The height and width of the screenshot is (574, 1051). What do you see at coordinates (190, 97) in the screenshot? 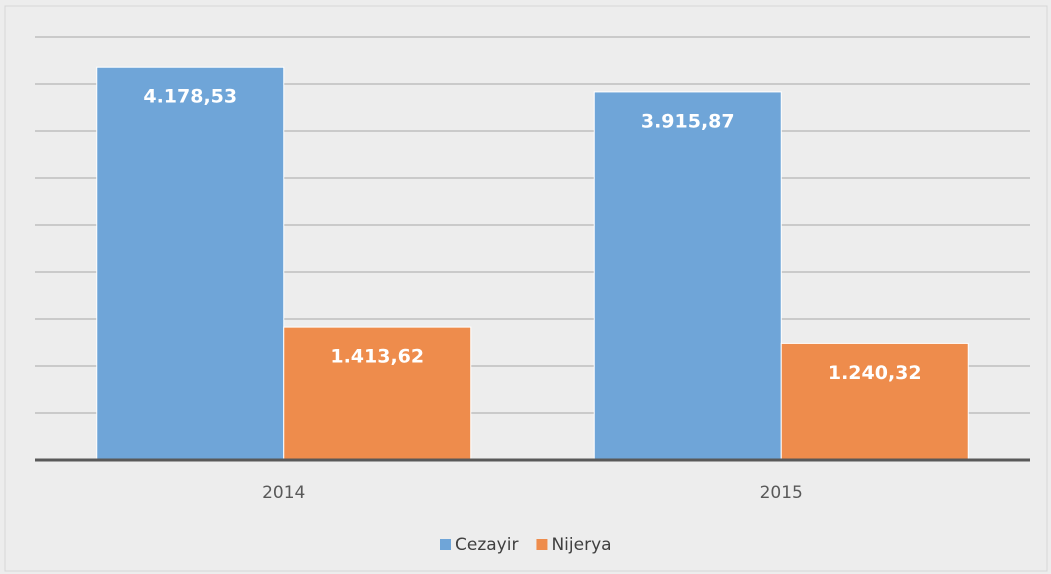
I see `data-label: 4.178,53` at bounding box center [190, 97].